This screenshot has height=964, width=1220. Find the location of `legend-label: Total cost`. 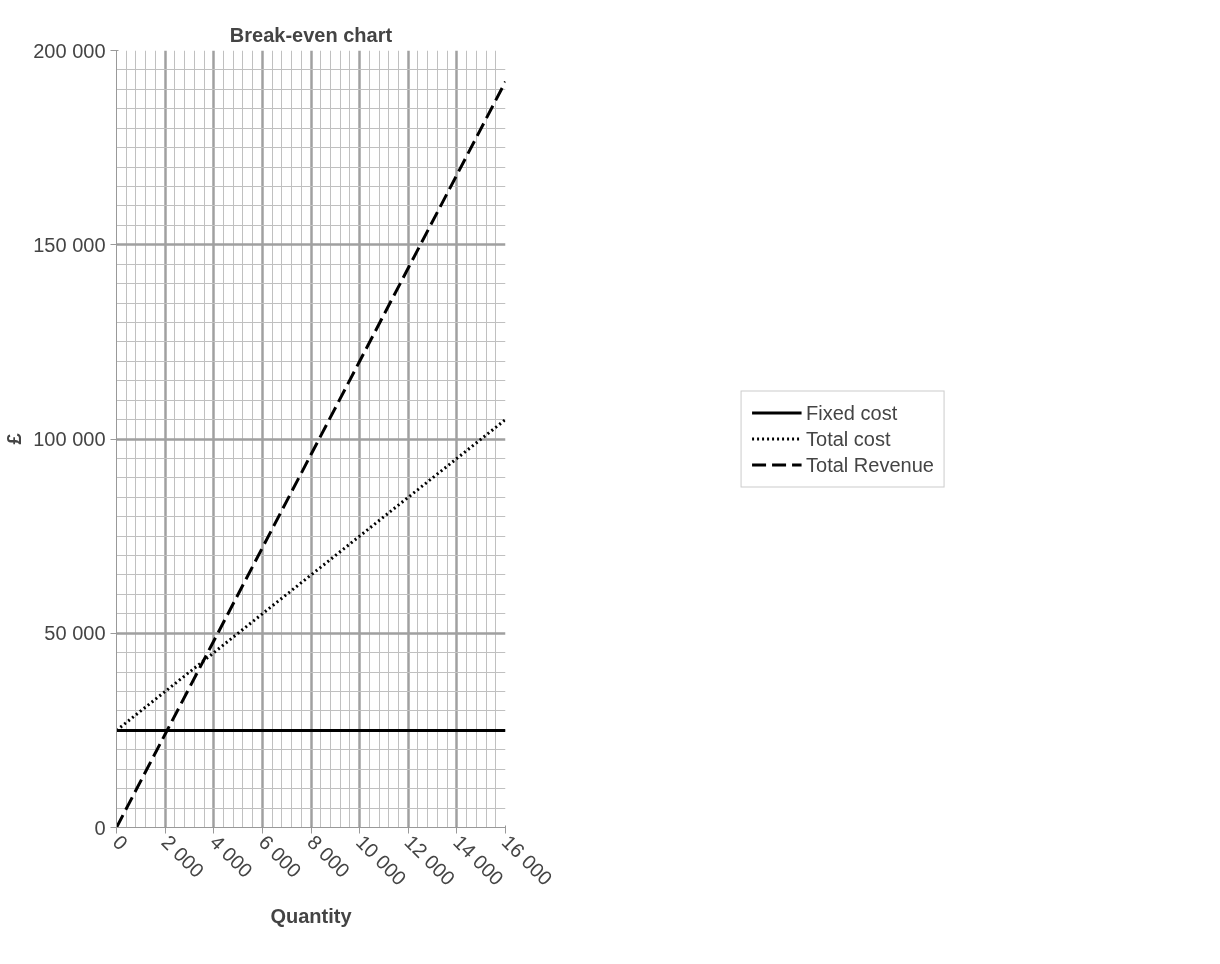

legend-label: Total cost is located at coordinates (848, 438).